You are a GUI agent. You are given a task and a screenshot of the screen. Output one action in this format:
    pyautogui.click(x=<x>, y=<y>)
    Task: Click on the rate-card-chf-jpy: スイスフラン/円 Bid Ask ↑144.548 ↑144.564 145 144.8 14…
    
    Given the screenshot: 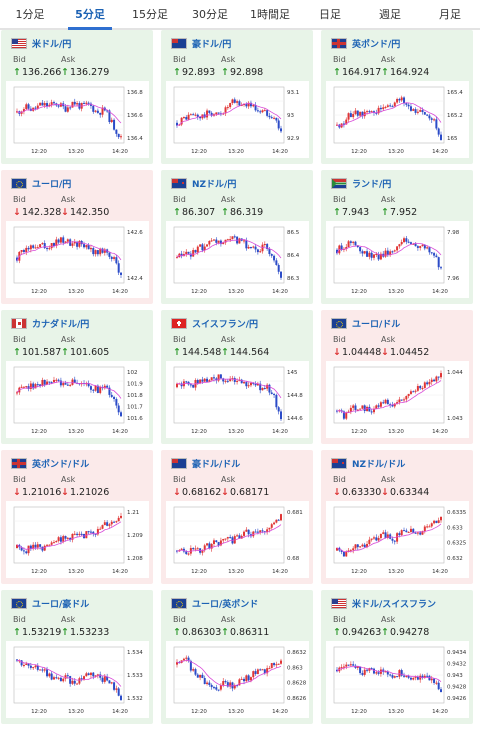 What is the action you would take?
    pyautogui.click(x=237, y=377)
    